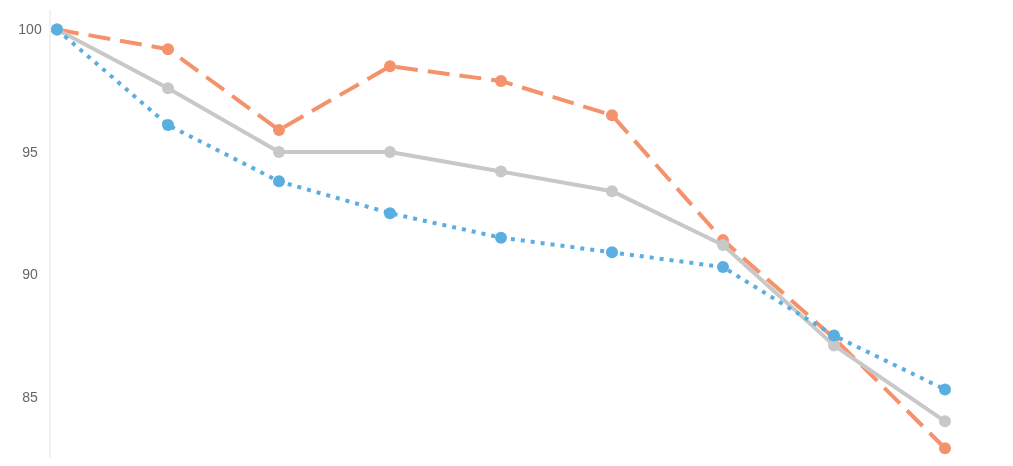  What do you see at coordinates (30, 396) in the screenshot?
I see `y-tick-label: 85` at bounding box center [30, 396].